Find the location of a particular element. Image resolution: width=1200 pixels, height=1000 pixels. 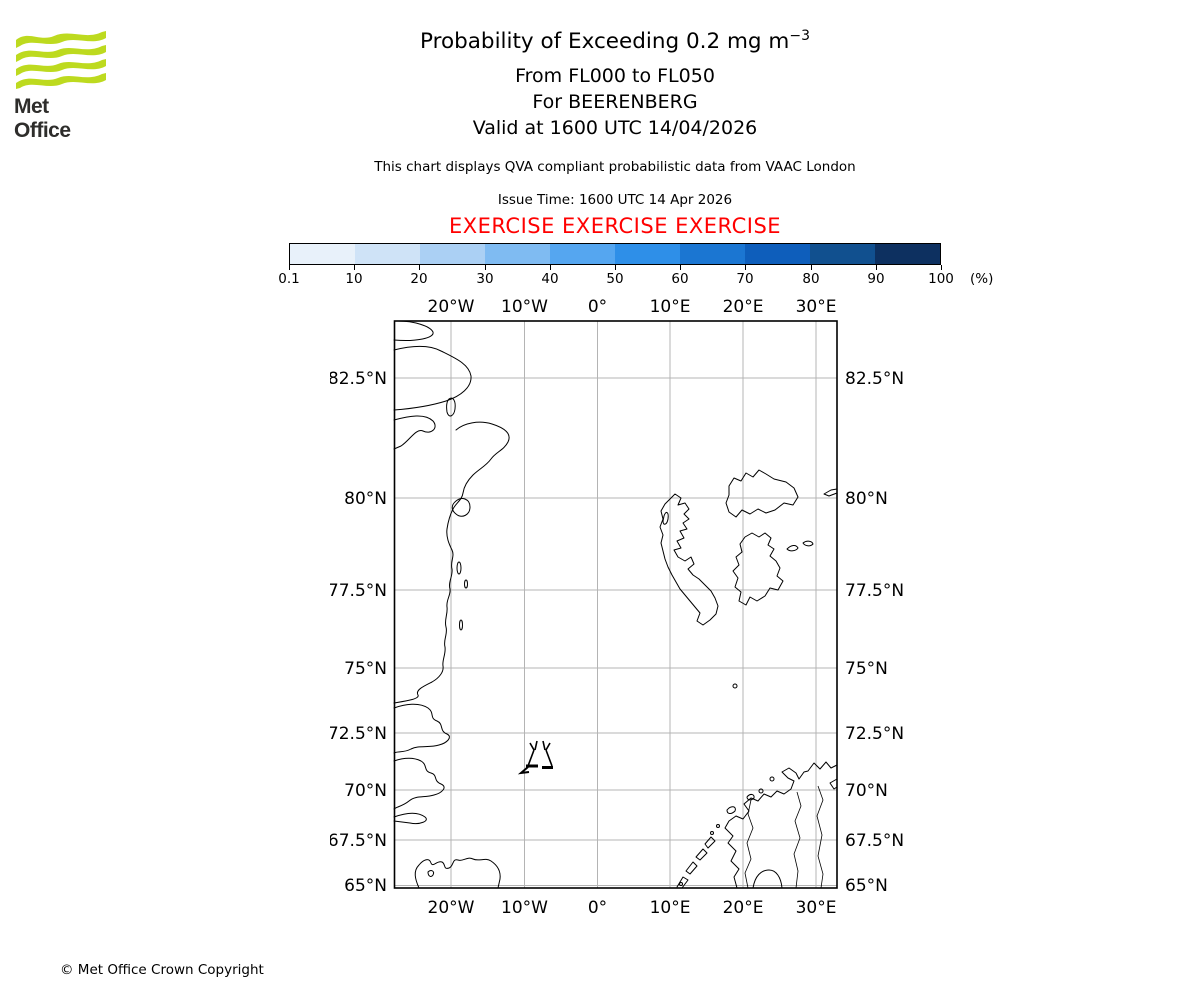

subtitle-volcano: For BEERENBERG is located at coordinates (615, 102).